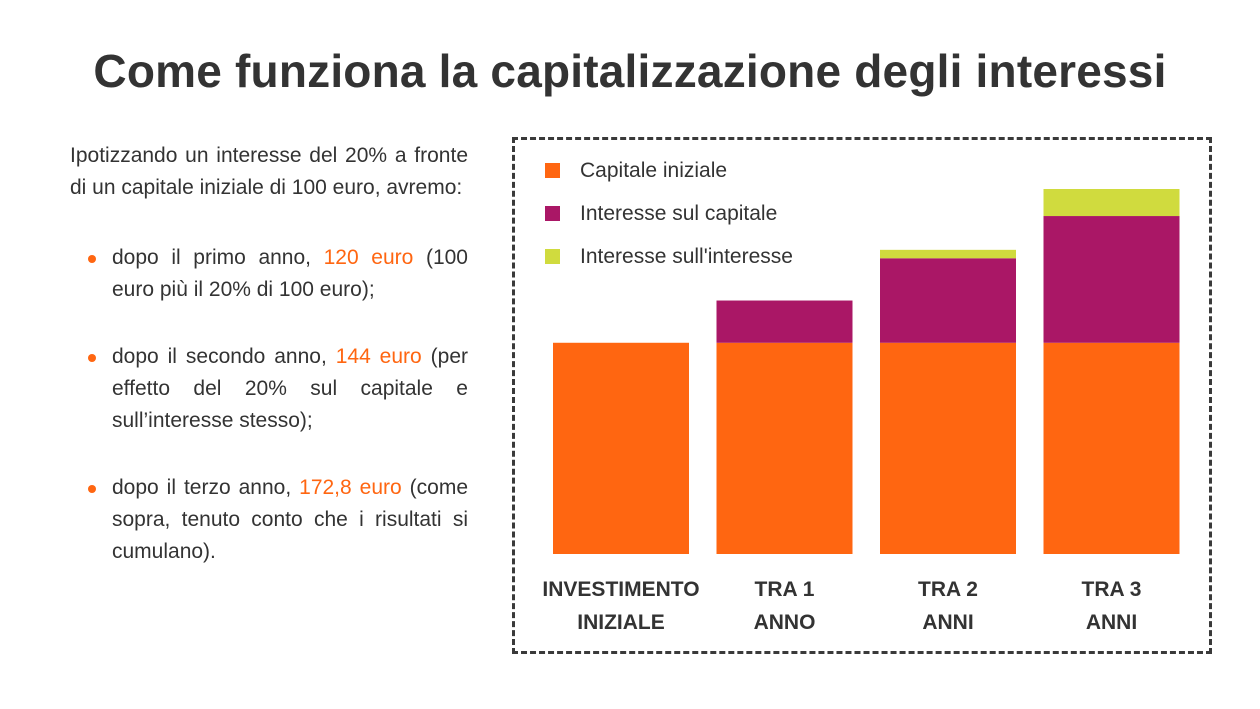  Describe the element at coordinates (678, 213) in the screenshot. I see `legend-label: Interesse sul capitale` at that location.